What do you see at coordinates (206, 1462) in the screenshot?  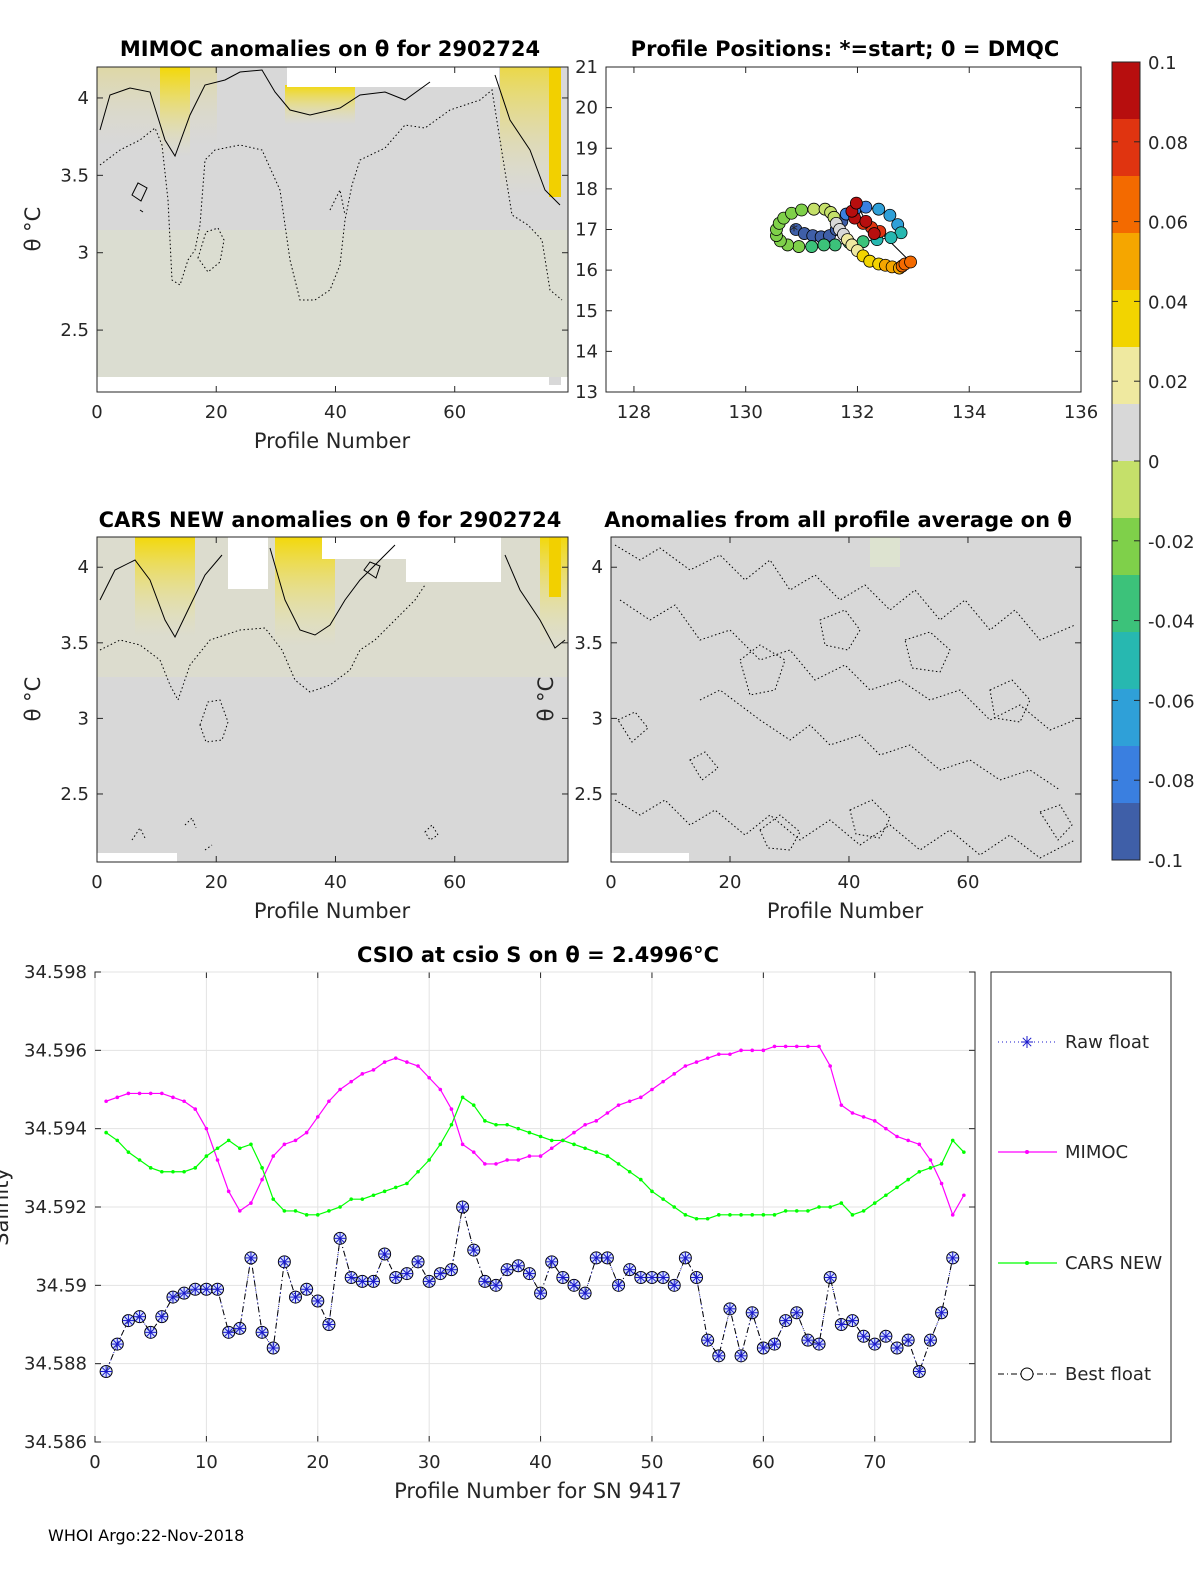 I see `x-tick-label: 10` at bounding box center [206, 1462].